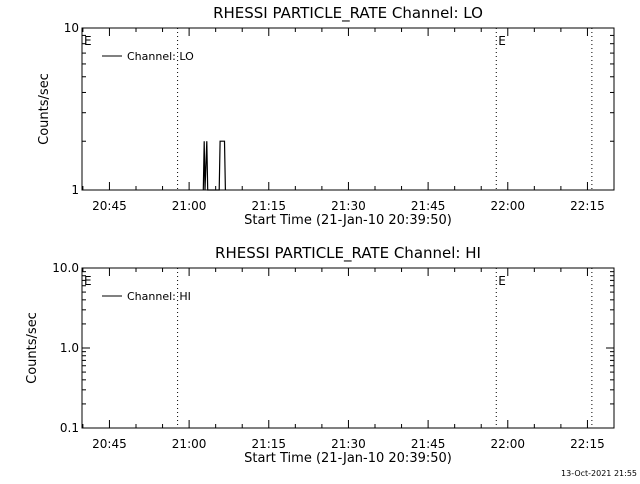  Describe the element at coordinates (507, 206) in the screenshot. I see `panel-1-x-tick-label-6: 22:00` at that location.